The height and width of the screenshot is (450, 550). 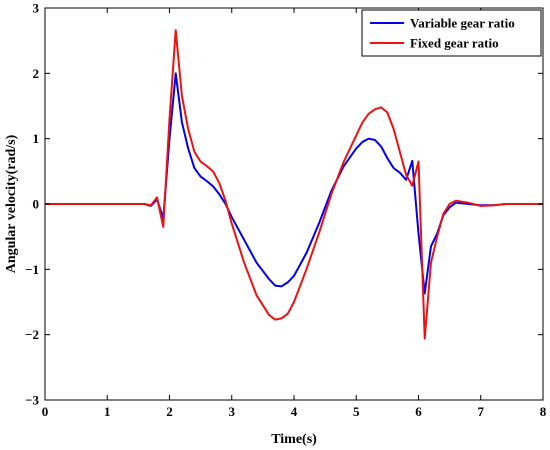 What do you see at coordinates (543, 411) in the screenshot?
I see `x-tick-label: 8` at bounding box center [543, 411].